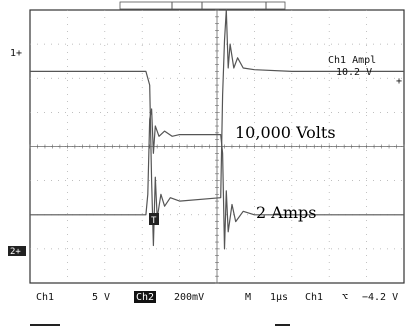 The image size is (412, 329). I want to click on ch1-ground-marker: 1+, so click(16, 53).